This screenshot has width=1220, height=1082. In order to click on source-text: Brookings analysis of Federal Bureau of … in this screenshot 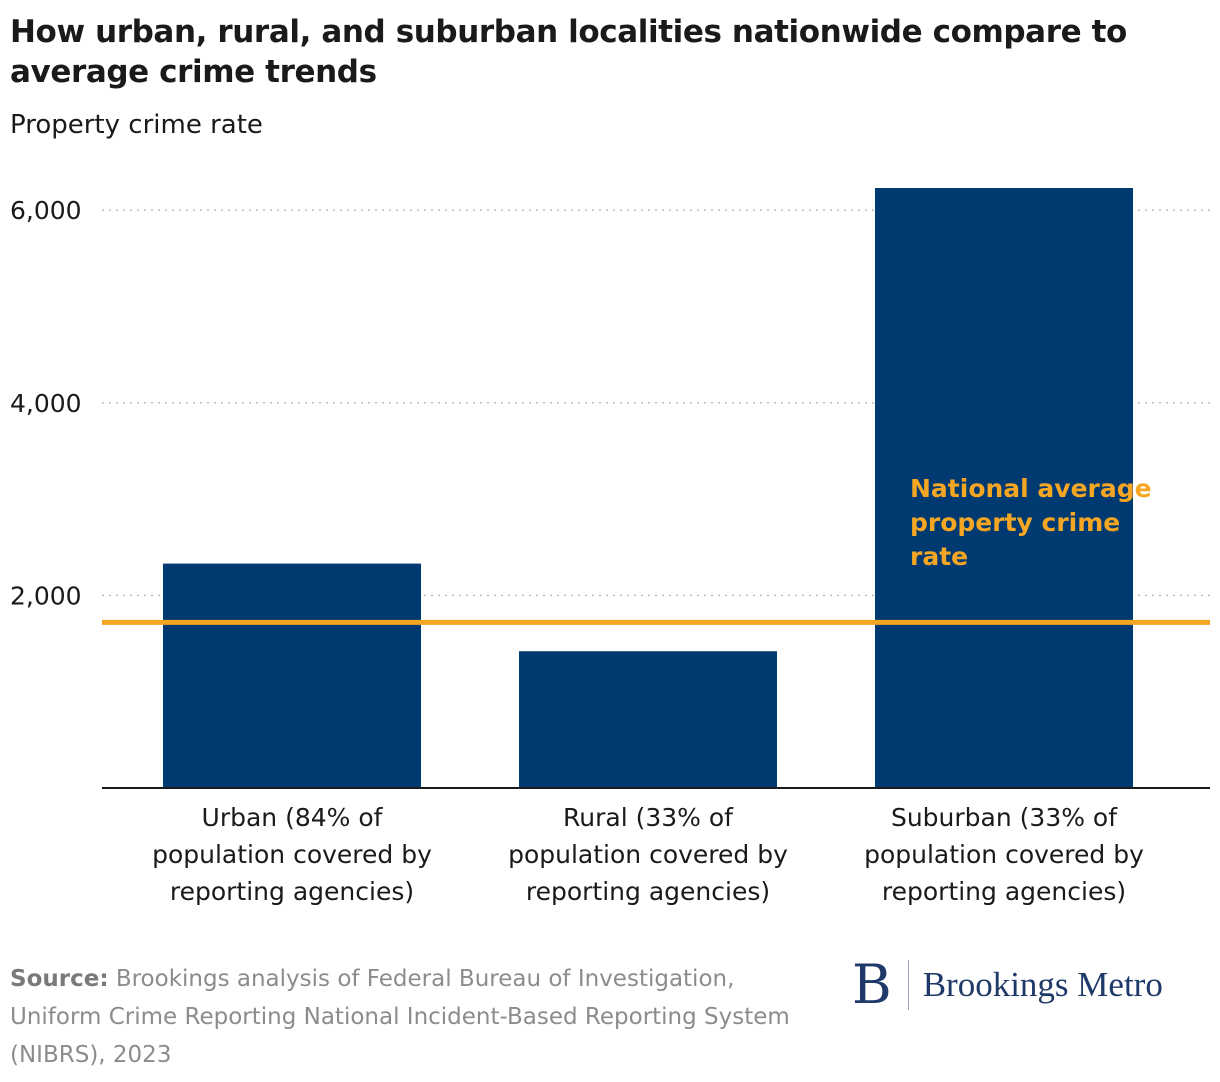, I will do `click(400, 1017)`.